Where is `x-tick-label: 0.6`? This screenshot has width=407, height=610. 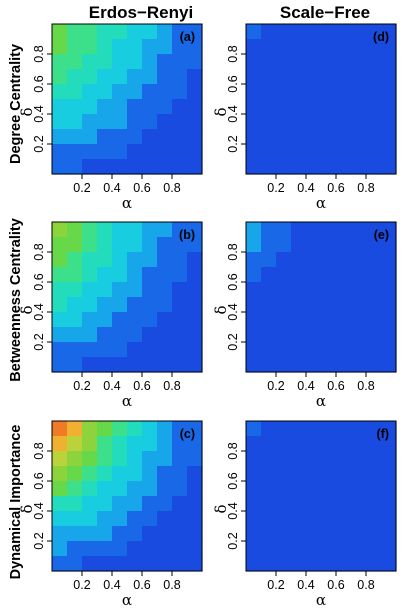 x-tick-label: 0.6 is located at coordinates (141, 585).